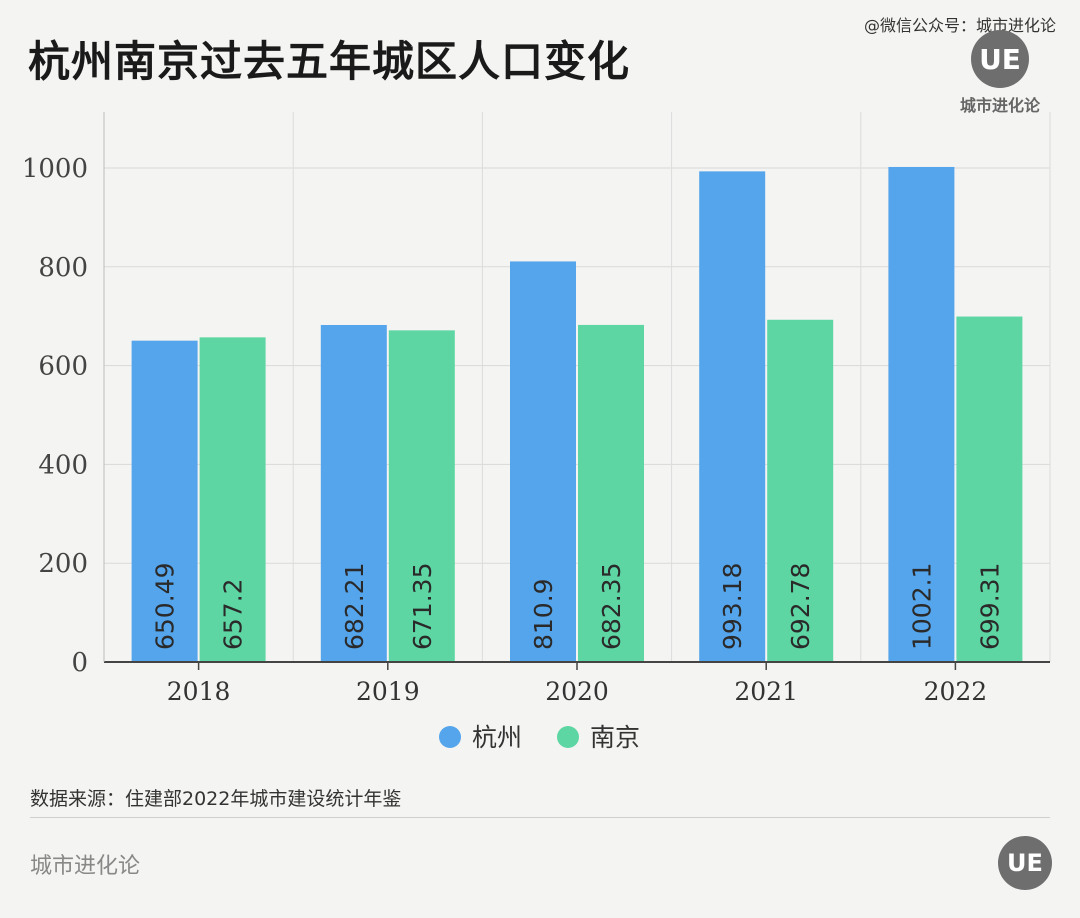 This screenshot has width=1080, height=918. What do you see at coordinates (921, 414) in the screenshot?
I see `bar-杭州-2022` at bounding box center [921, 414].